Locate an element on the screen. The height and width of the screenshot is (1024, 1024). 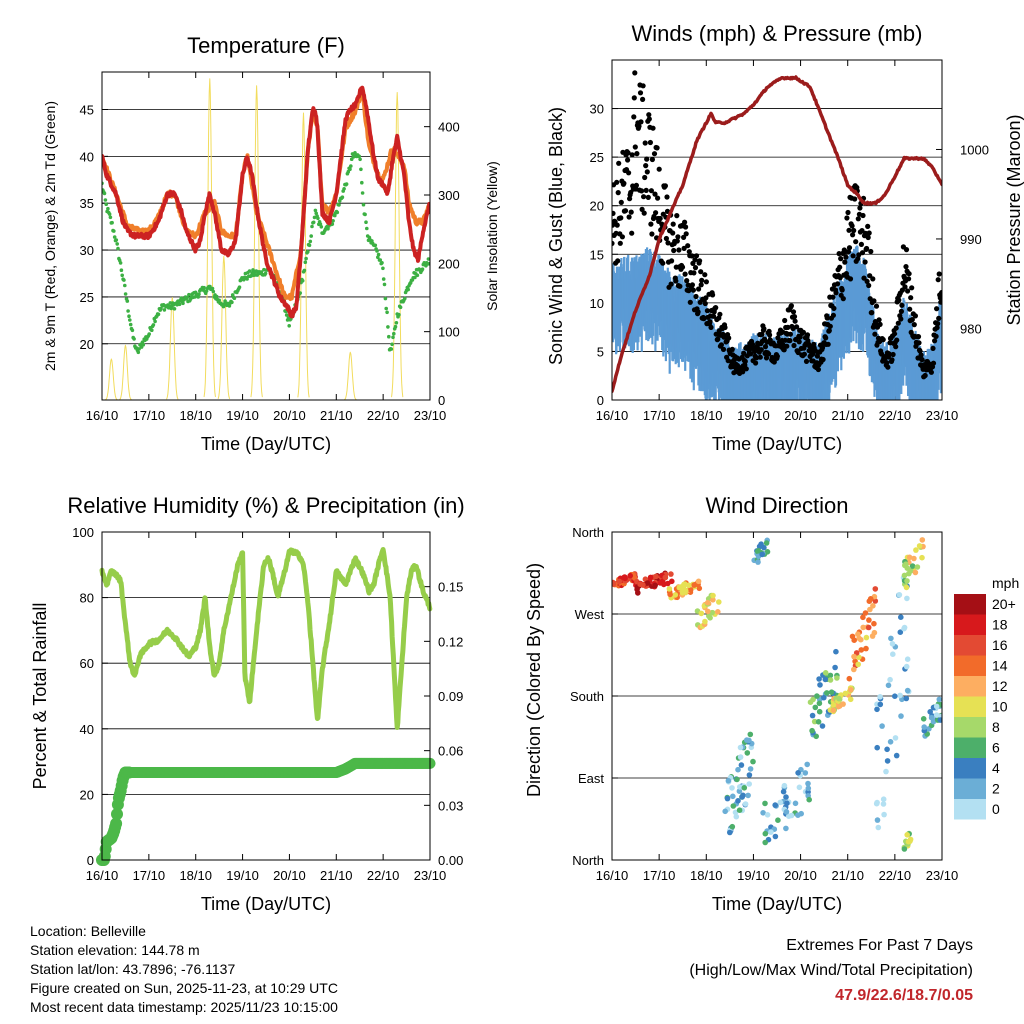
x-tick-label: 23/10 is located at coordinates (942, 415).